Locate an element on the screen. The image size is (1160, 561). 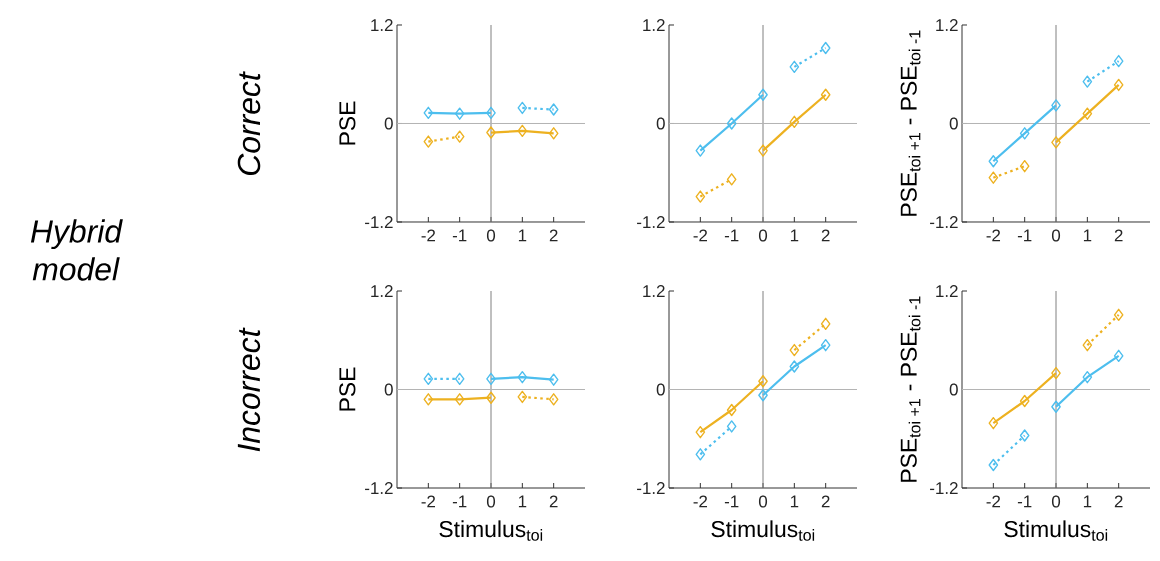
y-axis-title: PSE$_{toi +1}$ - PSE$_{toi -1}$ is located at coordinates (910, 389).